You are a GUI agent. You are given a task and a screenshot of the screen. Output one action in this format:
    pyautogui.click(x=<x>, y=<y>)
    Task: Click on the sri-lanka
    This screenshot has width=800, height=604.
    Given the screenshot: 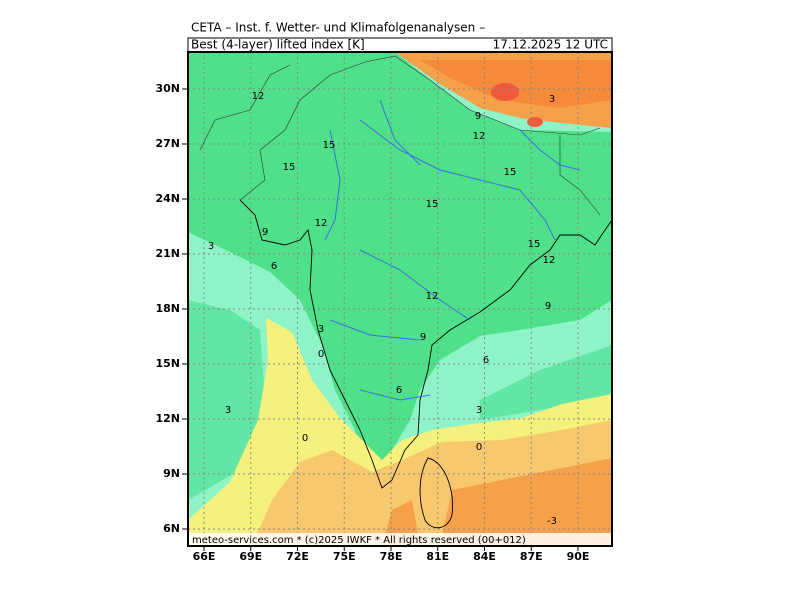 What is the action you would take?
    pyautogui.click(x=436, y=493)
    